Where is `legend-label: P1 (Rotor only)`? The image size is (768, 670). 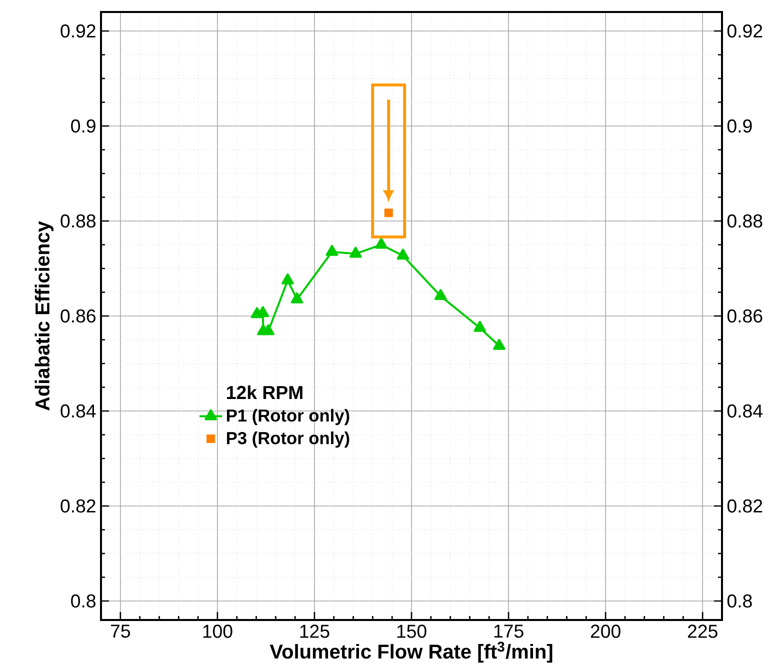 legend-label: P1 (Rotor only) is located at coordinates (288, 417).